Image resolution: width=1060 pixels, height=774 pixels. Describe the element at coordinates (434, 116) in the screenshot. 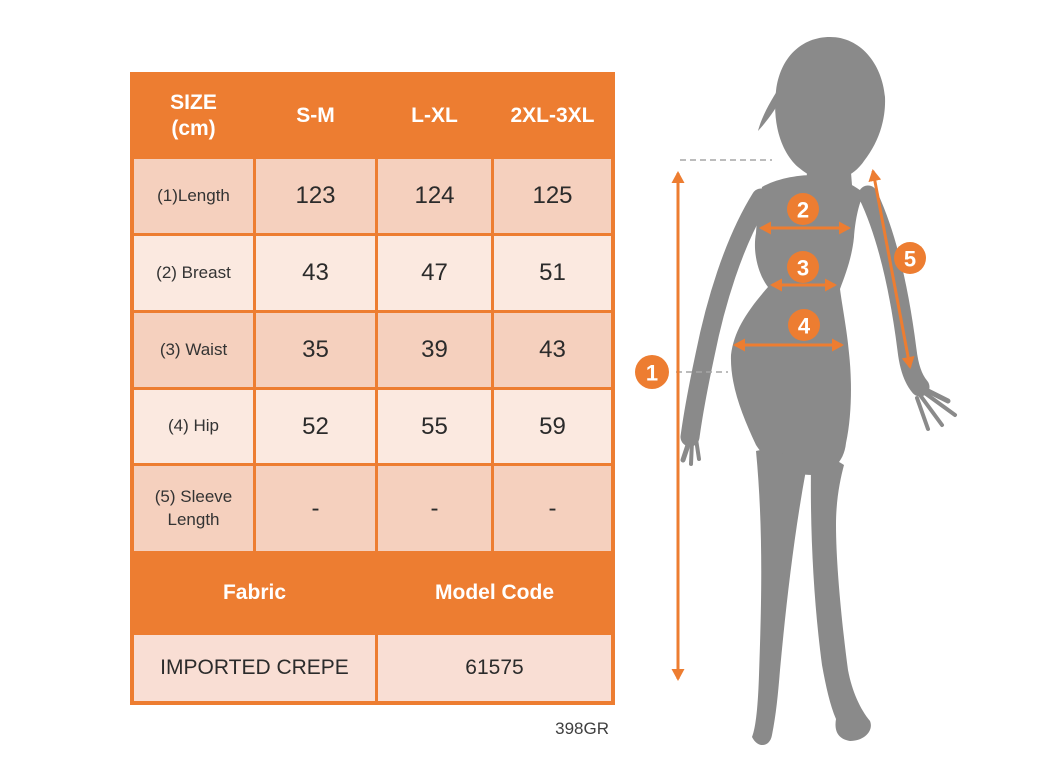

I see `column-header-l-xl: L-XL` at that location.